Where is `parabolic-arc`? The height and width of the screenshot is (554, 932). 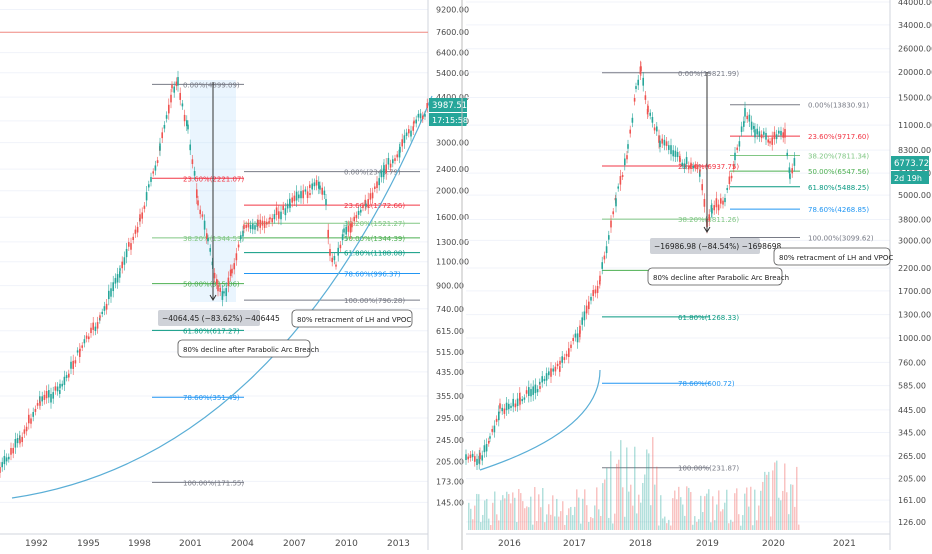
parabolic-arc is located at coordinates (540, 420).